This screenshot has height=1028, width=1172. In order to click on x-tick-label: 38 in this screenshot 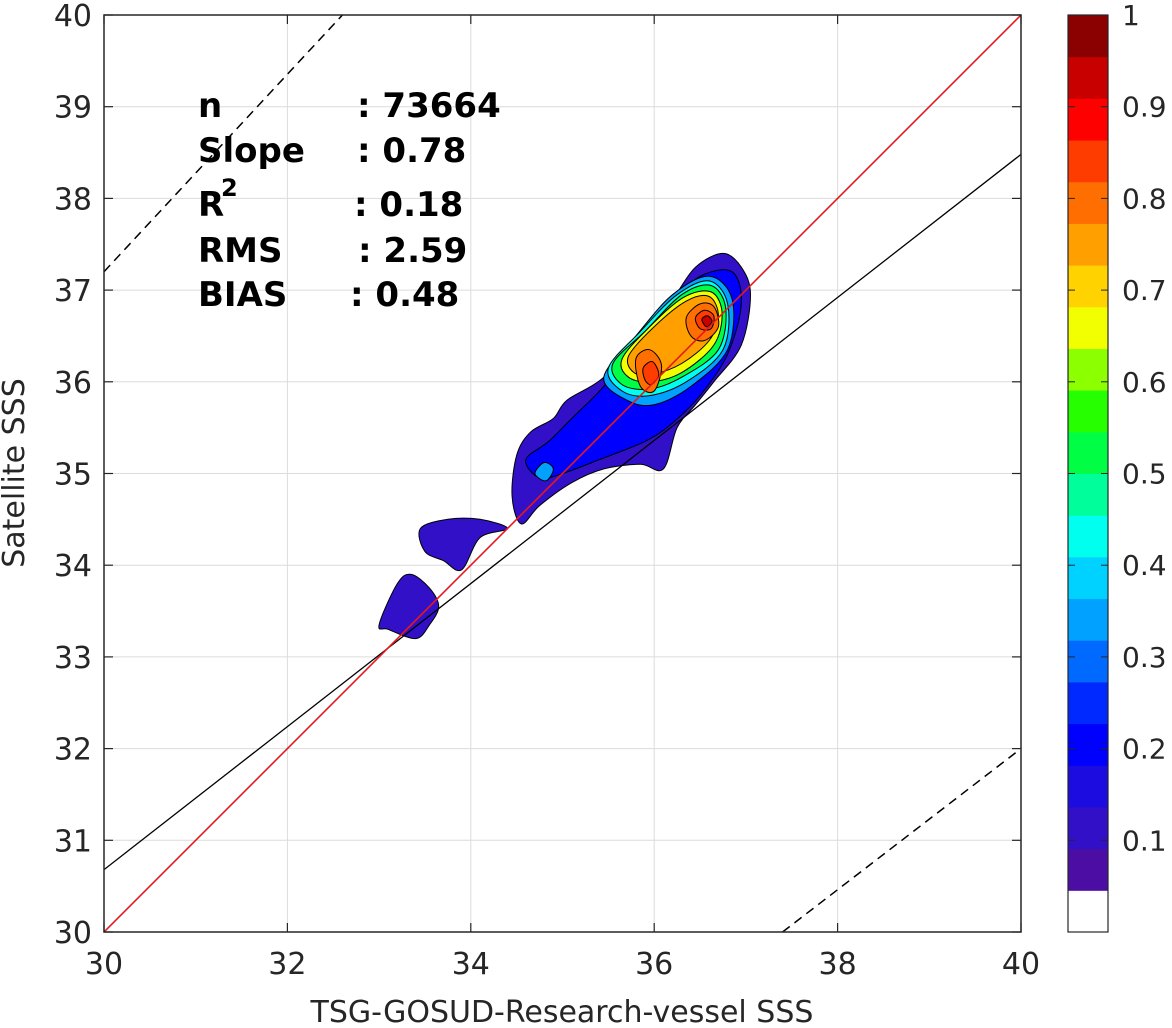, I will do `click(838, 964)`.